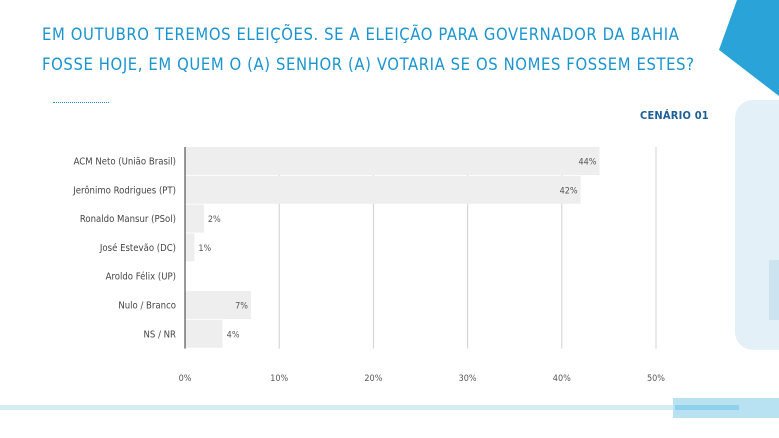 The image size is (779, 438). I want to click on value-label: 7%, so click(241, 307).